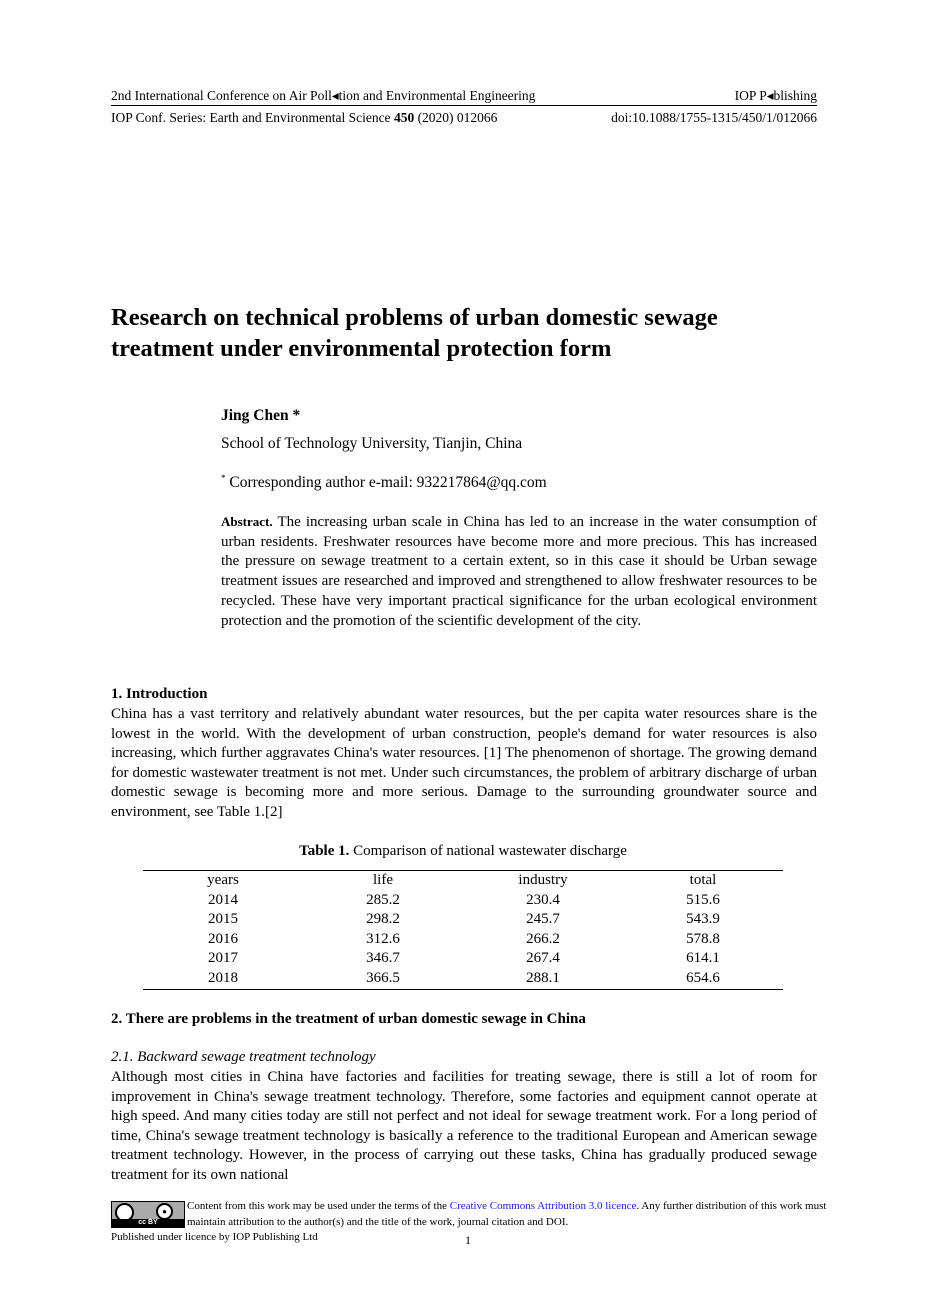 This screenshot has width=926, height=1309. I want to click on table-row: 2016 312.6 266.2 578.8, so click(464, 938).